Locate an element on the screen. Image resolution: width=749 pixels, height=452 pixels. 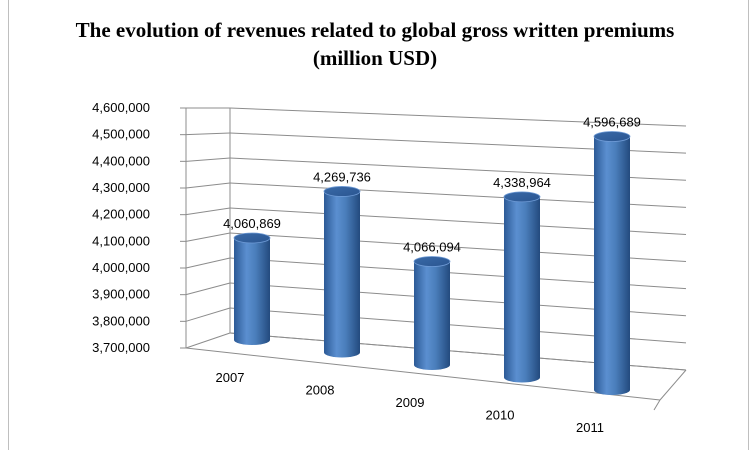
bar-2010 is located at coordinates (522, 287).